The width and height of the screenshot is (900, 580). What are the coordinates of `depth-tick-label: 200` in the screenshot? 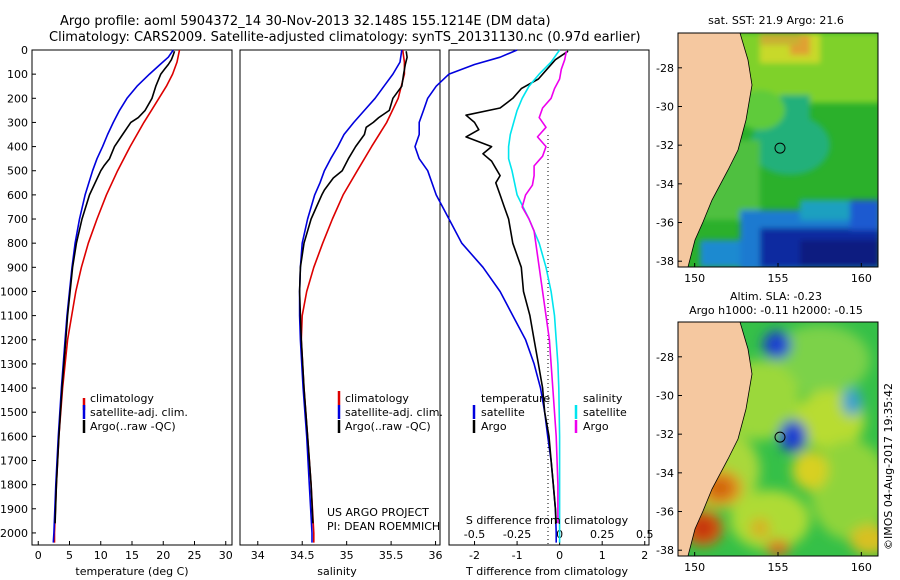 It's located at (17, 98).